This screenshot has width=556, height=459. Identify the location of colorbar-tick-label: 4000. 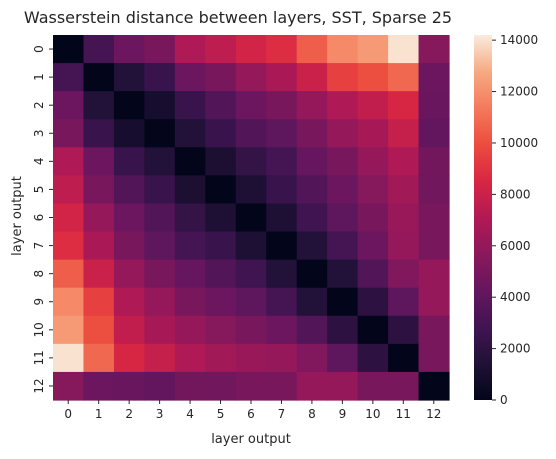
(515, 297).